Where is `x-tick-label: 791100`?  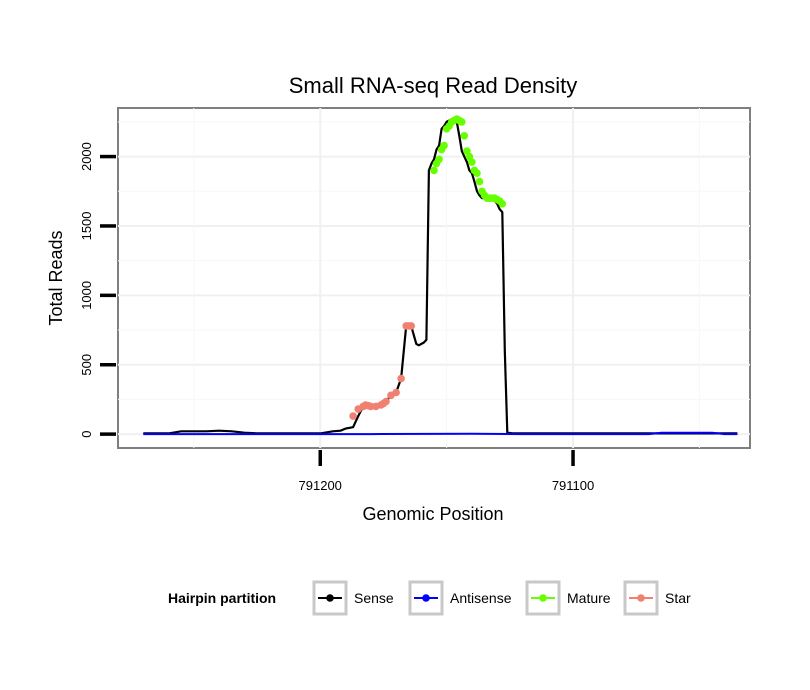
x-tick-label: 791100 is located at coordinates (573, 485).